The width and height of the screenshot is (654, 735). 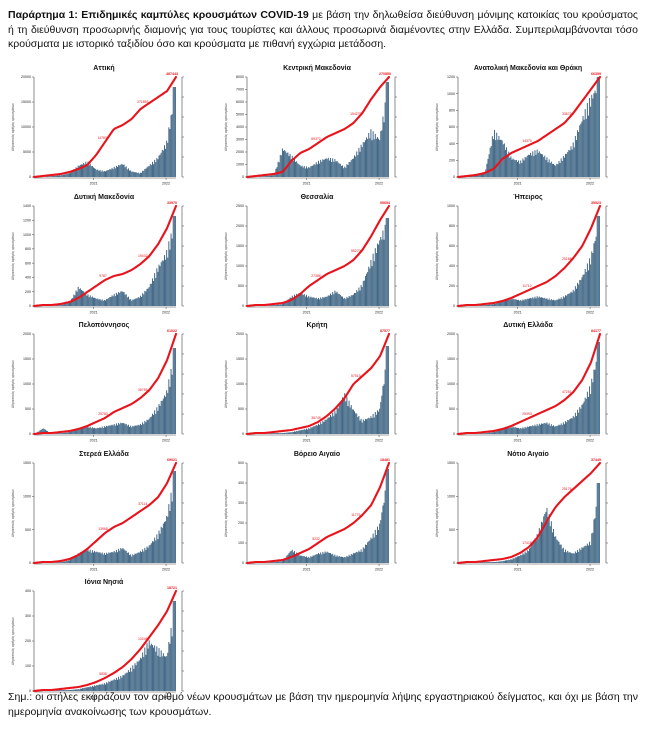 I want to click on annotation-label: 11712, so click(x=526, y=286).